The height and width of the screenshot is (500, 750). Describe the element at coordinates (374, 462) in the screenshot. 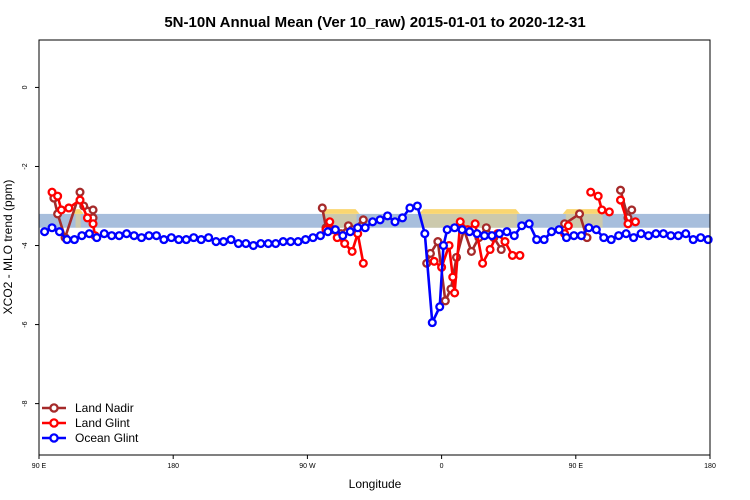

I see `x-axis: 90 E 180 90 W 0 90 E 180` at that location.